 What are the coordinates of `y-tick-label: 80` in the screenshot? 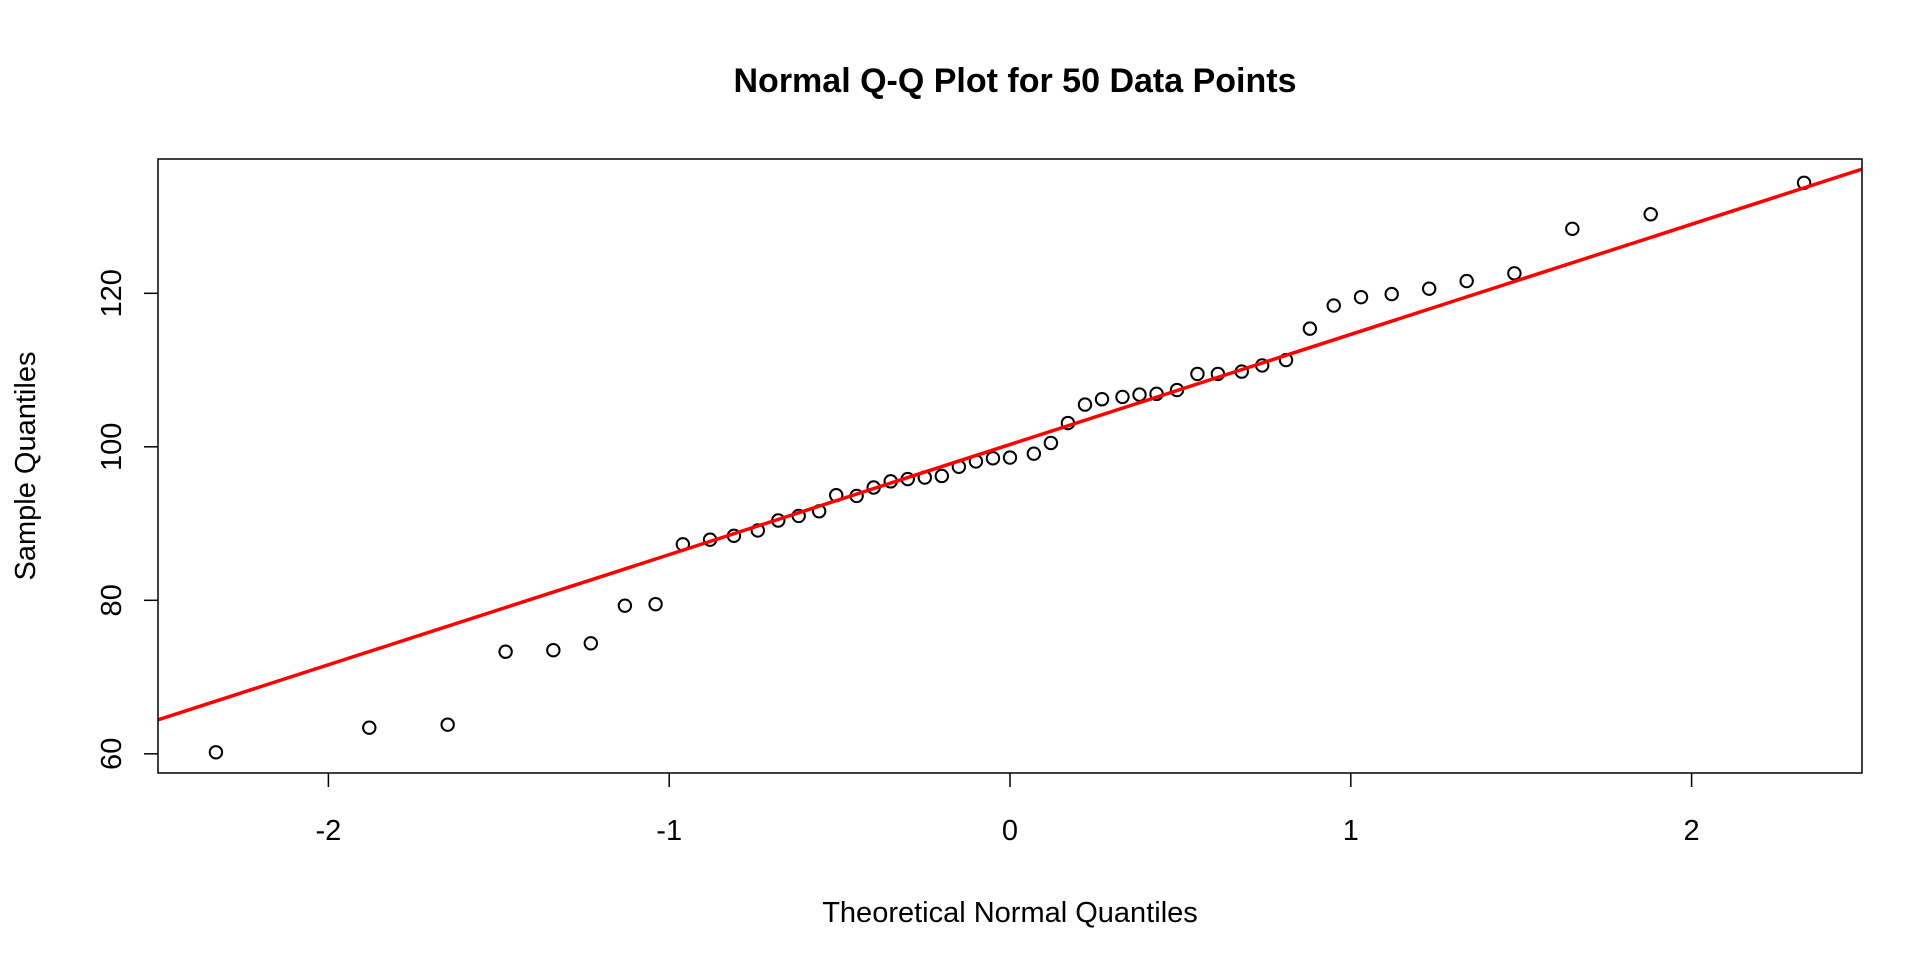 It's located at (112, 600).